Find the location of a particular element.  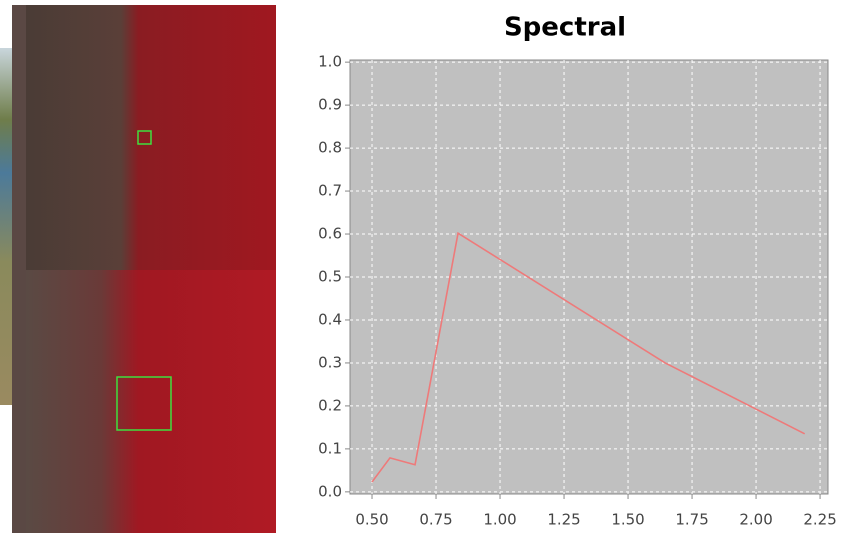

selection-box-large is located at coordinates (144, 403).